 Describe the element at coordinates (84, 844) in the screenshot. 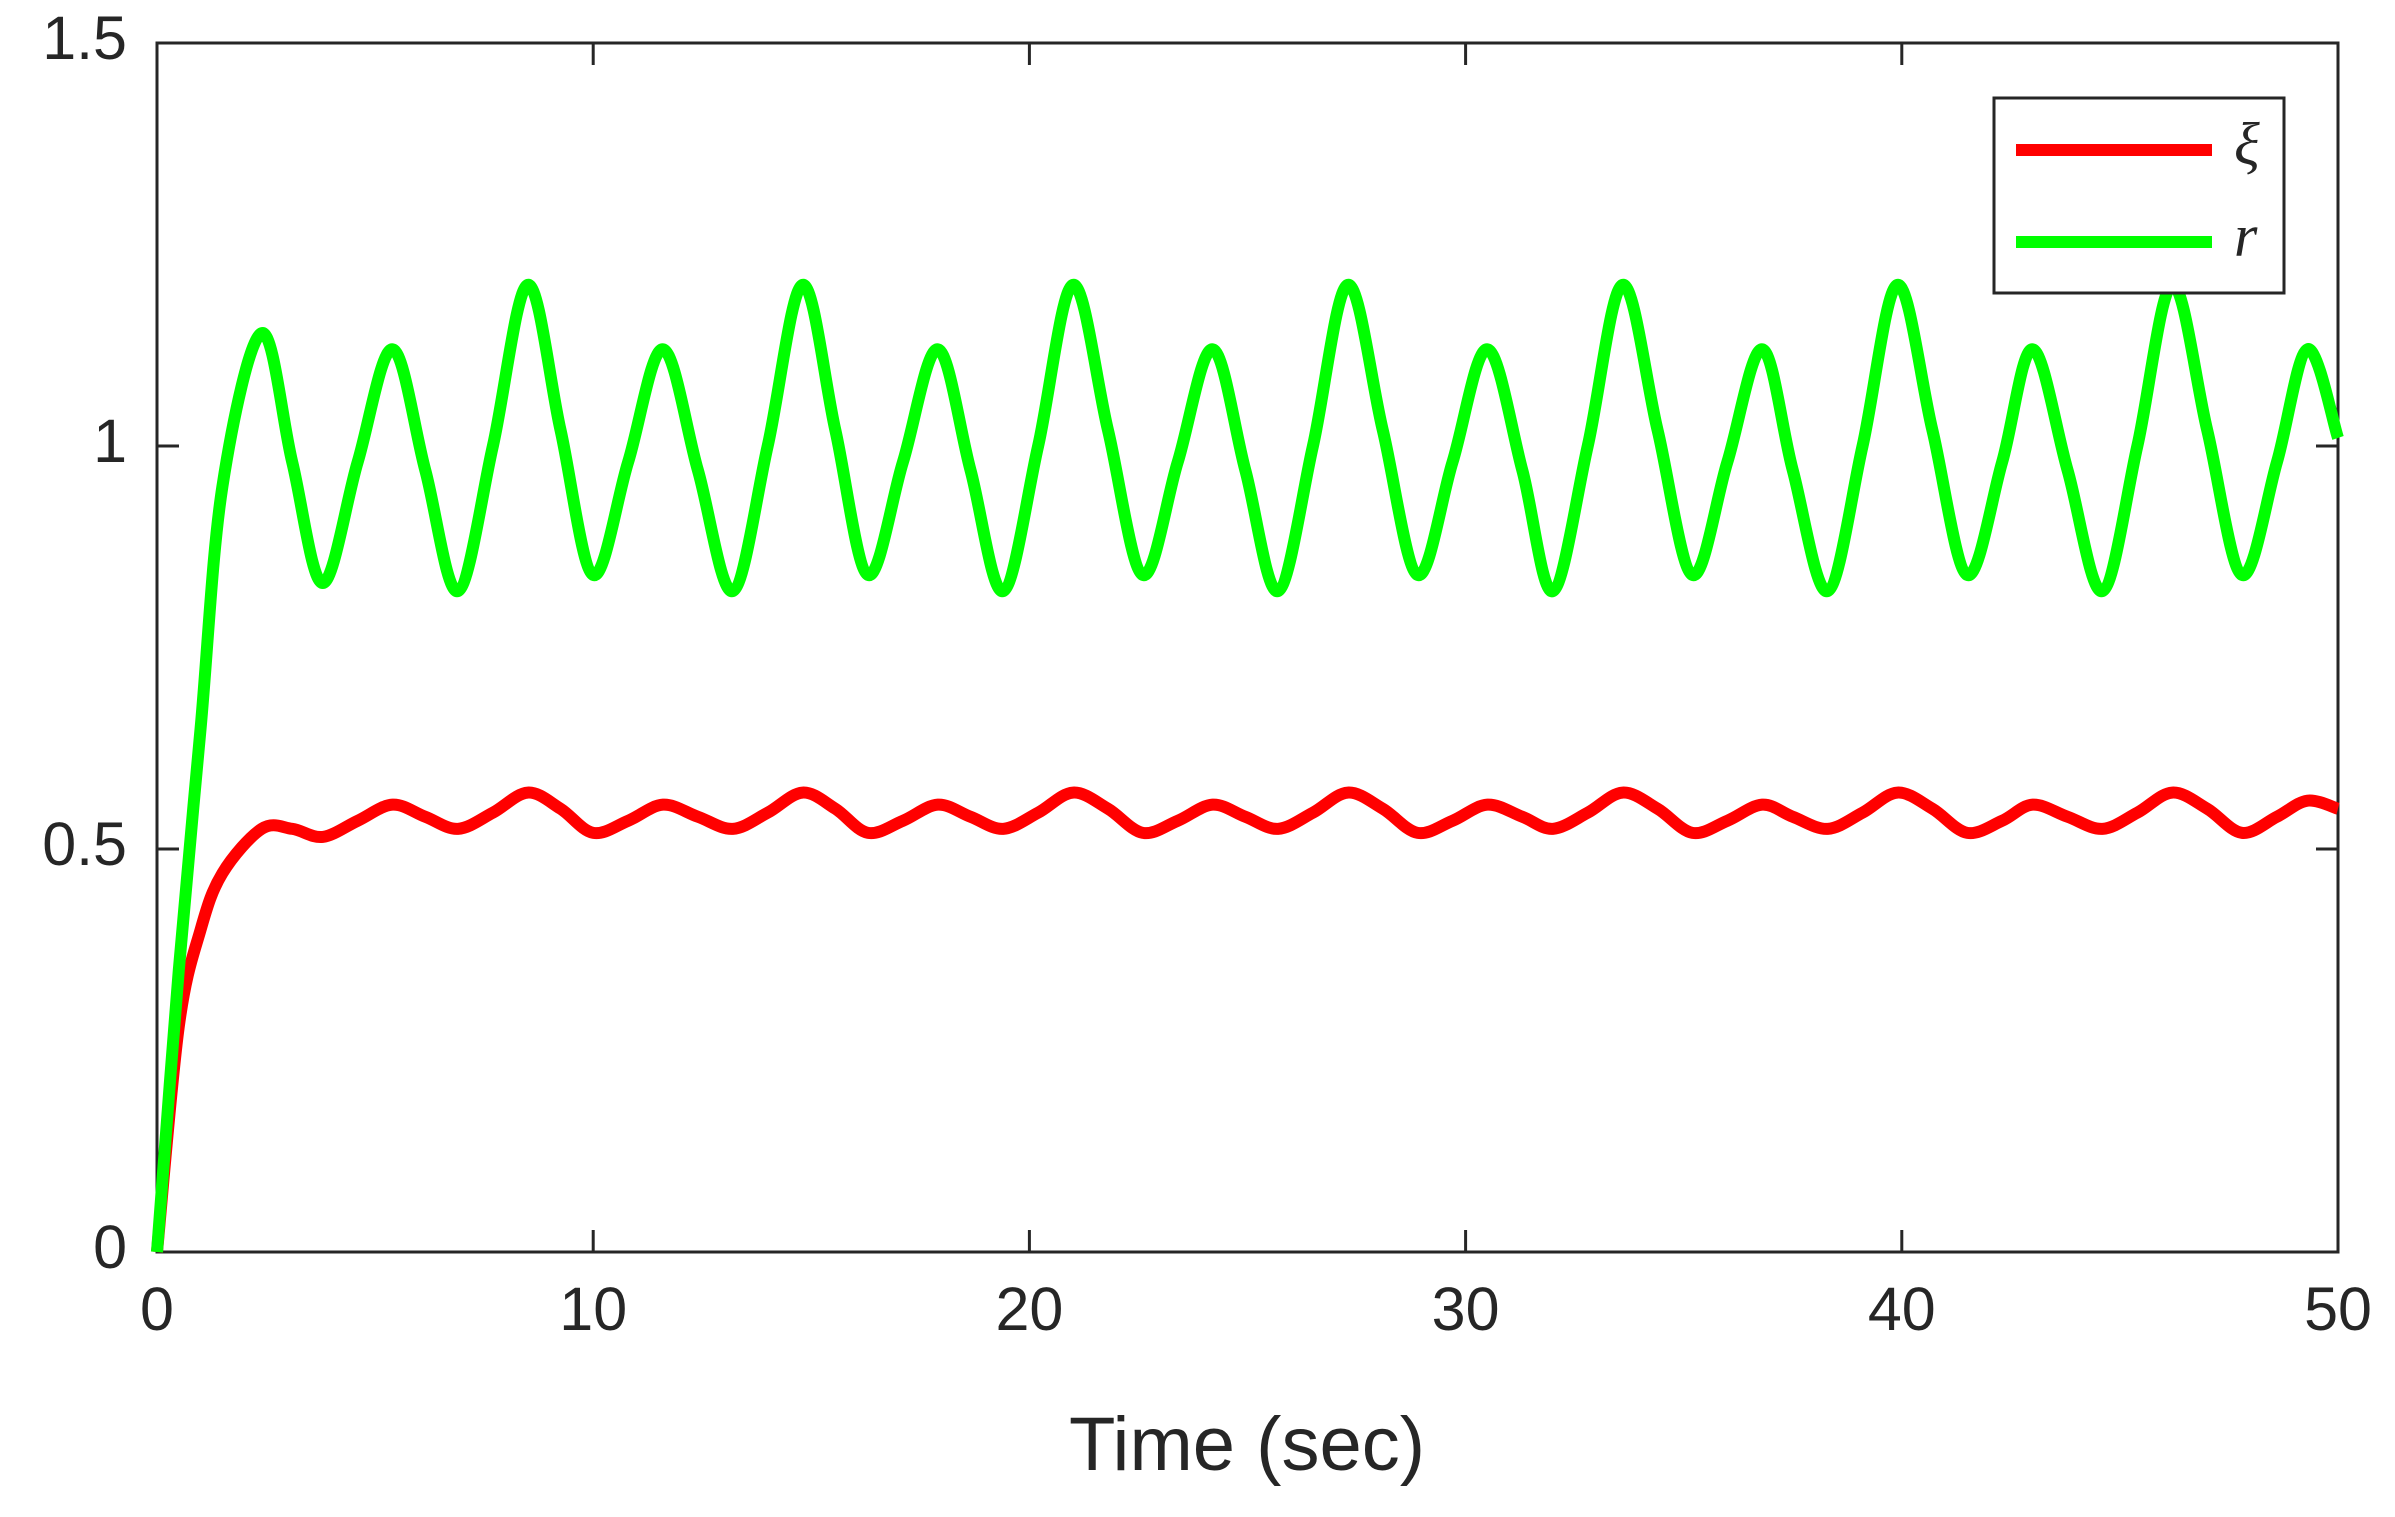

I see `y-tick-label: 0.5` at that location.